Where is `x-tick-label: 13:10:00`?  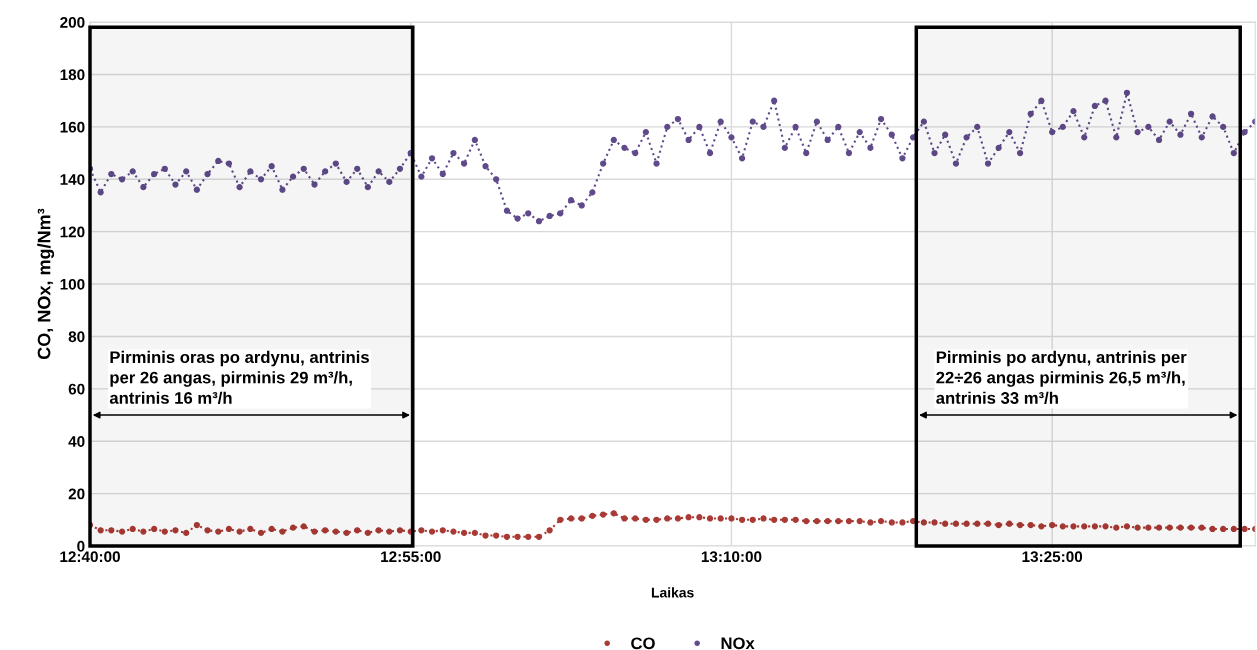 x-tick-label: 13:10:00 is located at coordinates (731, 557).